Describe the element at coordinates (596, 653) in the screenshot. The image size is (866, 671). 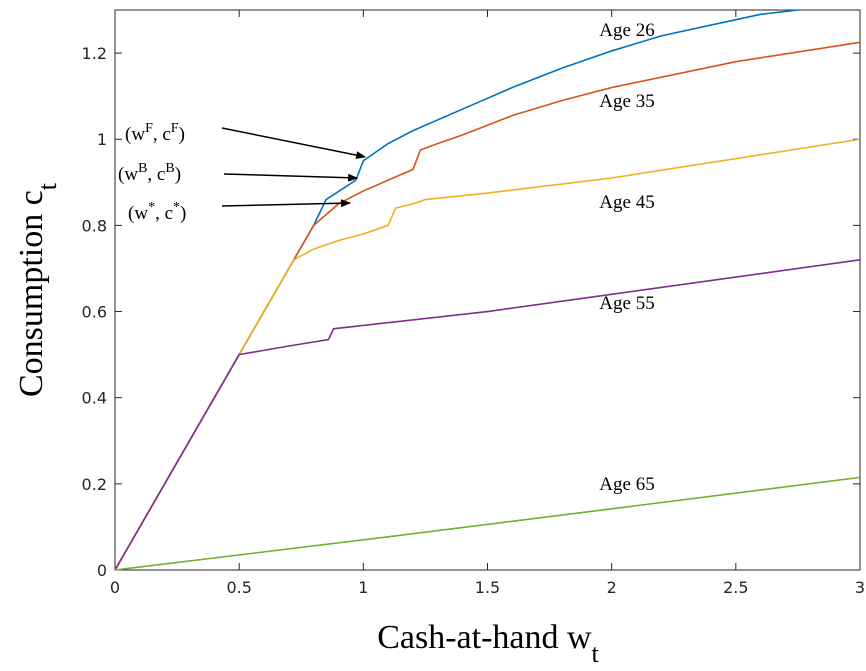
I see `x-axis-label-sub: t` at that location.